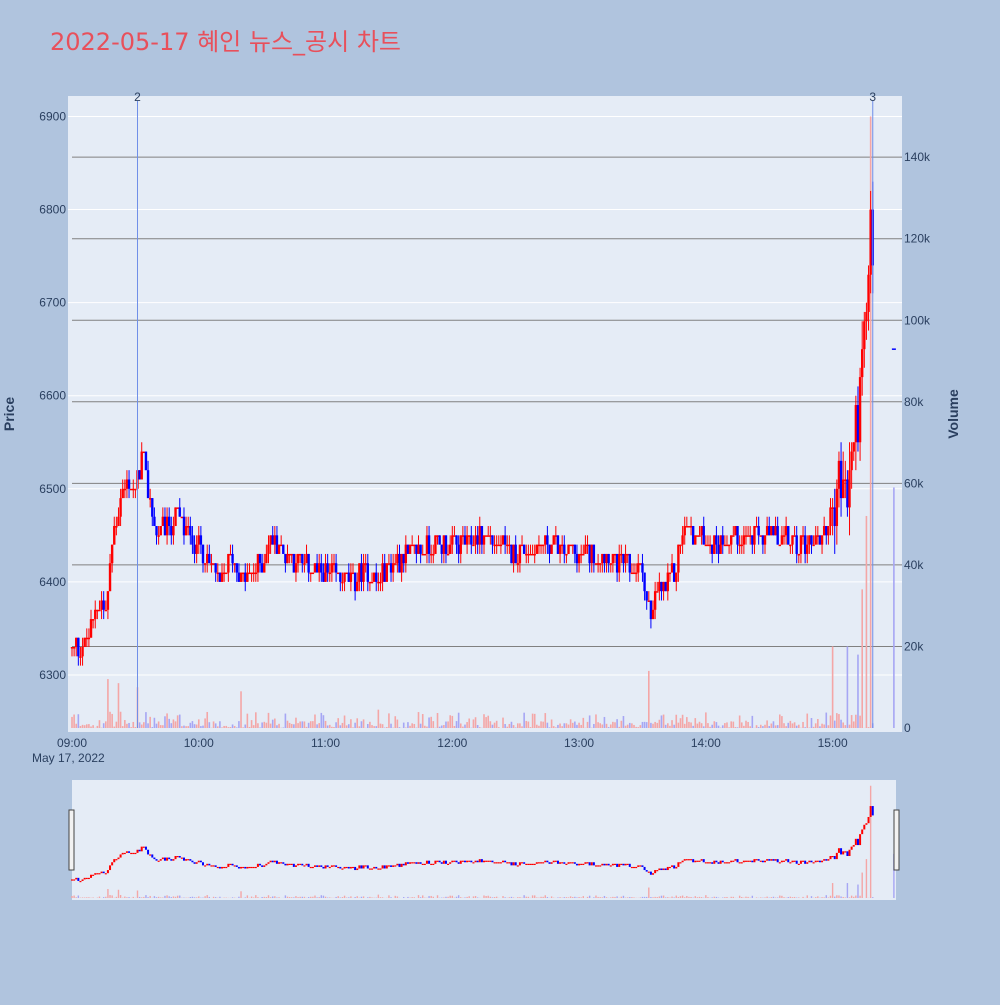 This screenshot has height=1005, width=1000. I want to click on time-tick-label: 12:00, so click(452, 743).